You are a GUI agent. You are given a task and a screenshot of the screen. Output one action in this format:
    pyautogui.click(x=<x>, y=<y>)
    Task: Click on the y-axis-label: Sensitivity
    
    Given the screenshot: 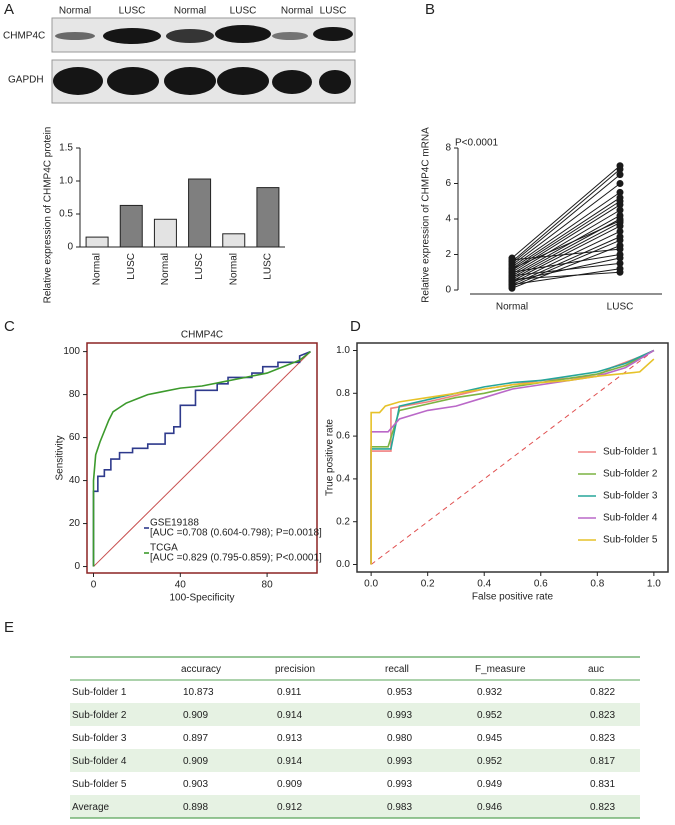 What is the action you would take?
    pyautogui.click(x=60, y=457)
    